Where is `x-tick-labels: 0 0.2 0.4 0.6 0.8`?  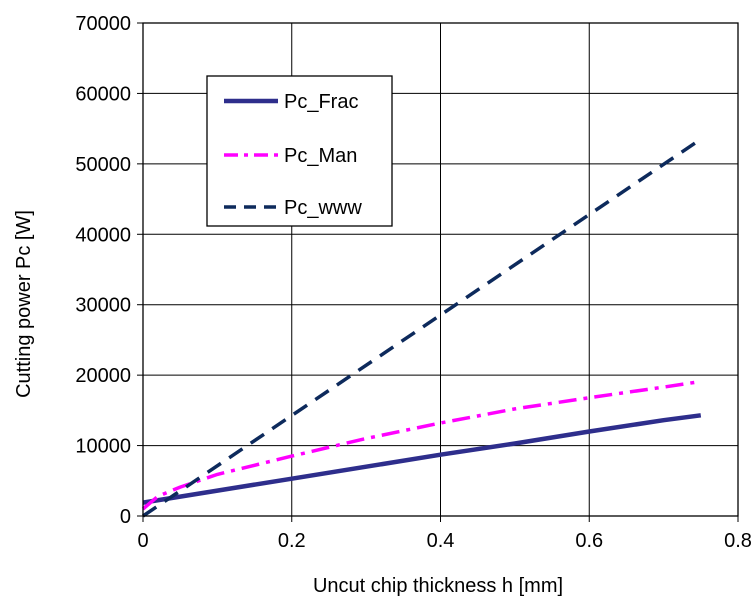 x-tick-labels: 0 0.2 0.4 0.6 0.8 is located at coordinates (444, 534).